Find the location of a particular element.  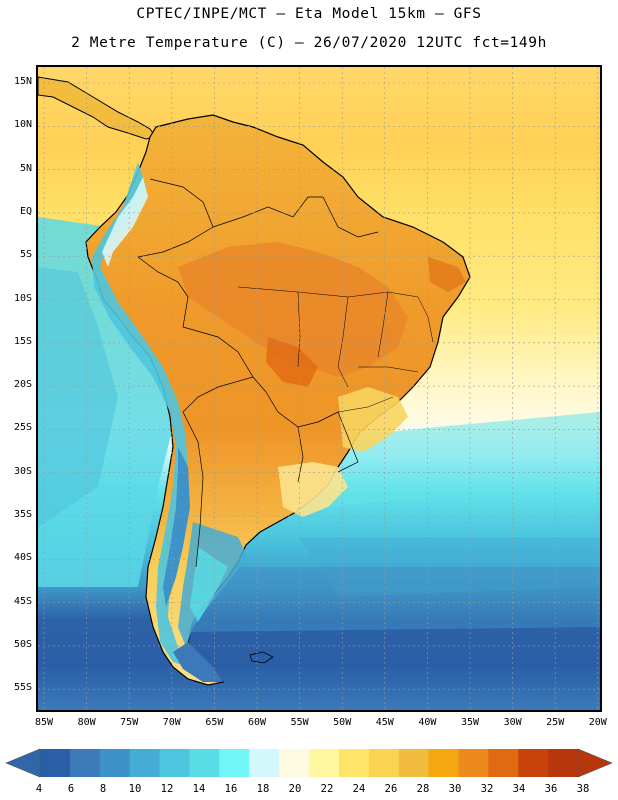

colorbar is located at coordinates (309, 763).